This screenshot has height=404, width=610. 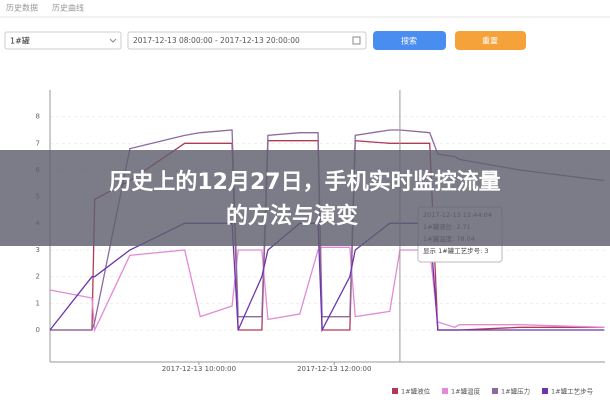 What do you see at coordinates (38, 303) in the screenshot?
I see `y-tick-label: 1` at bounding box center [38, 303].